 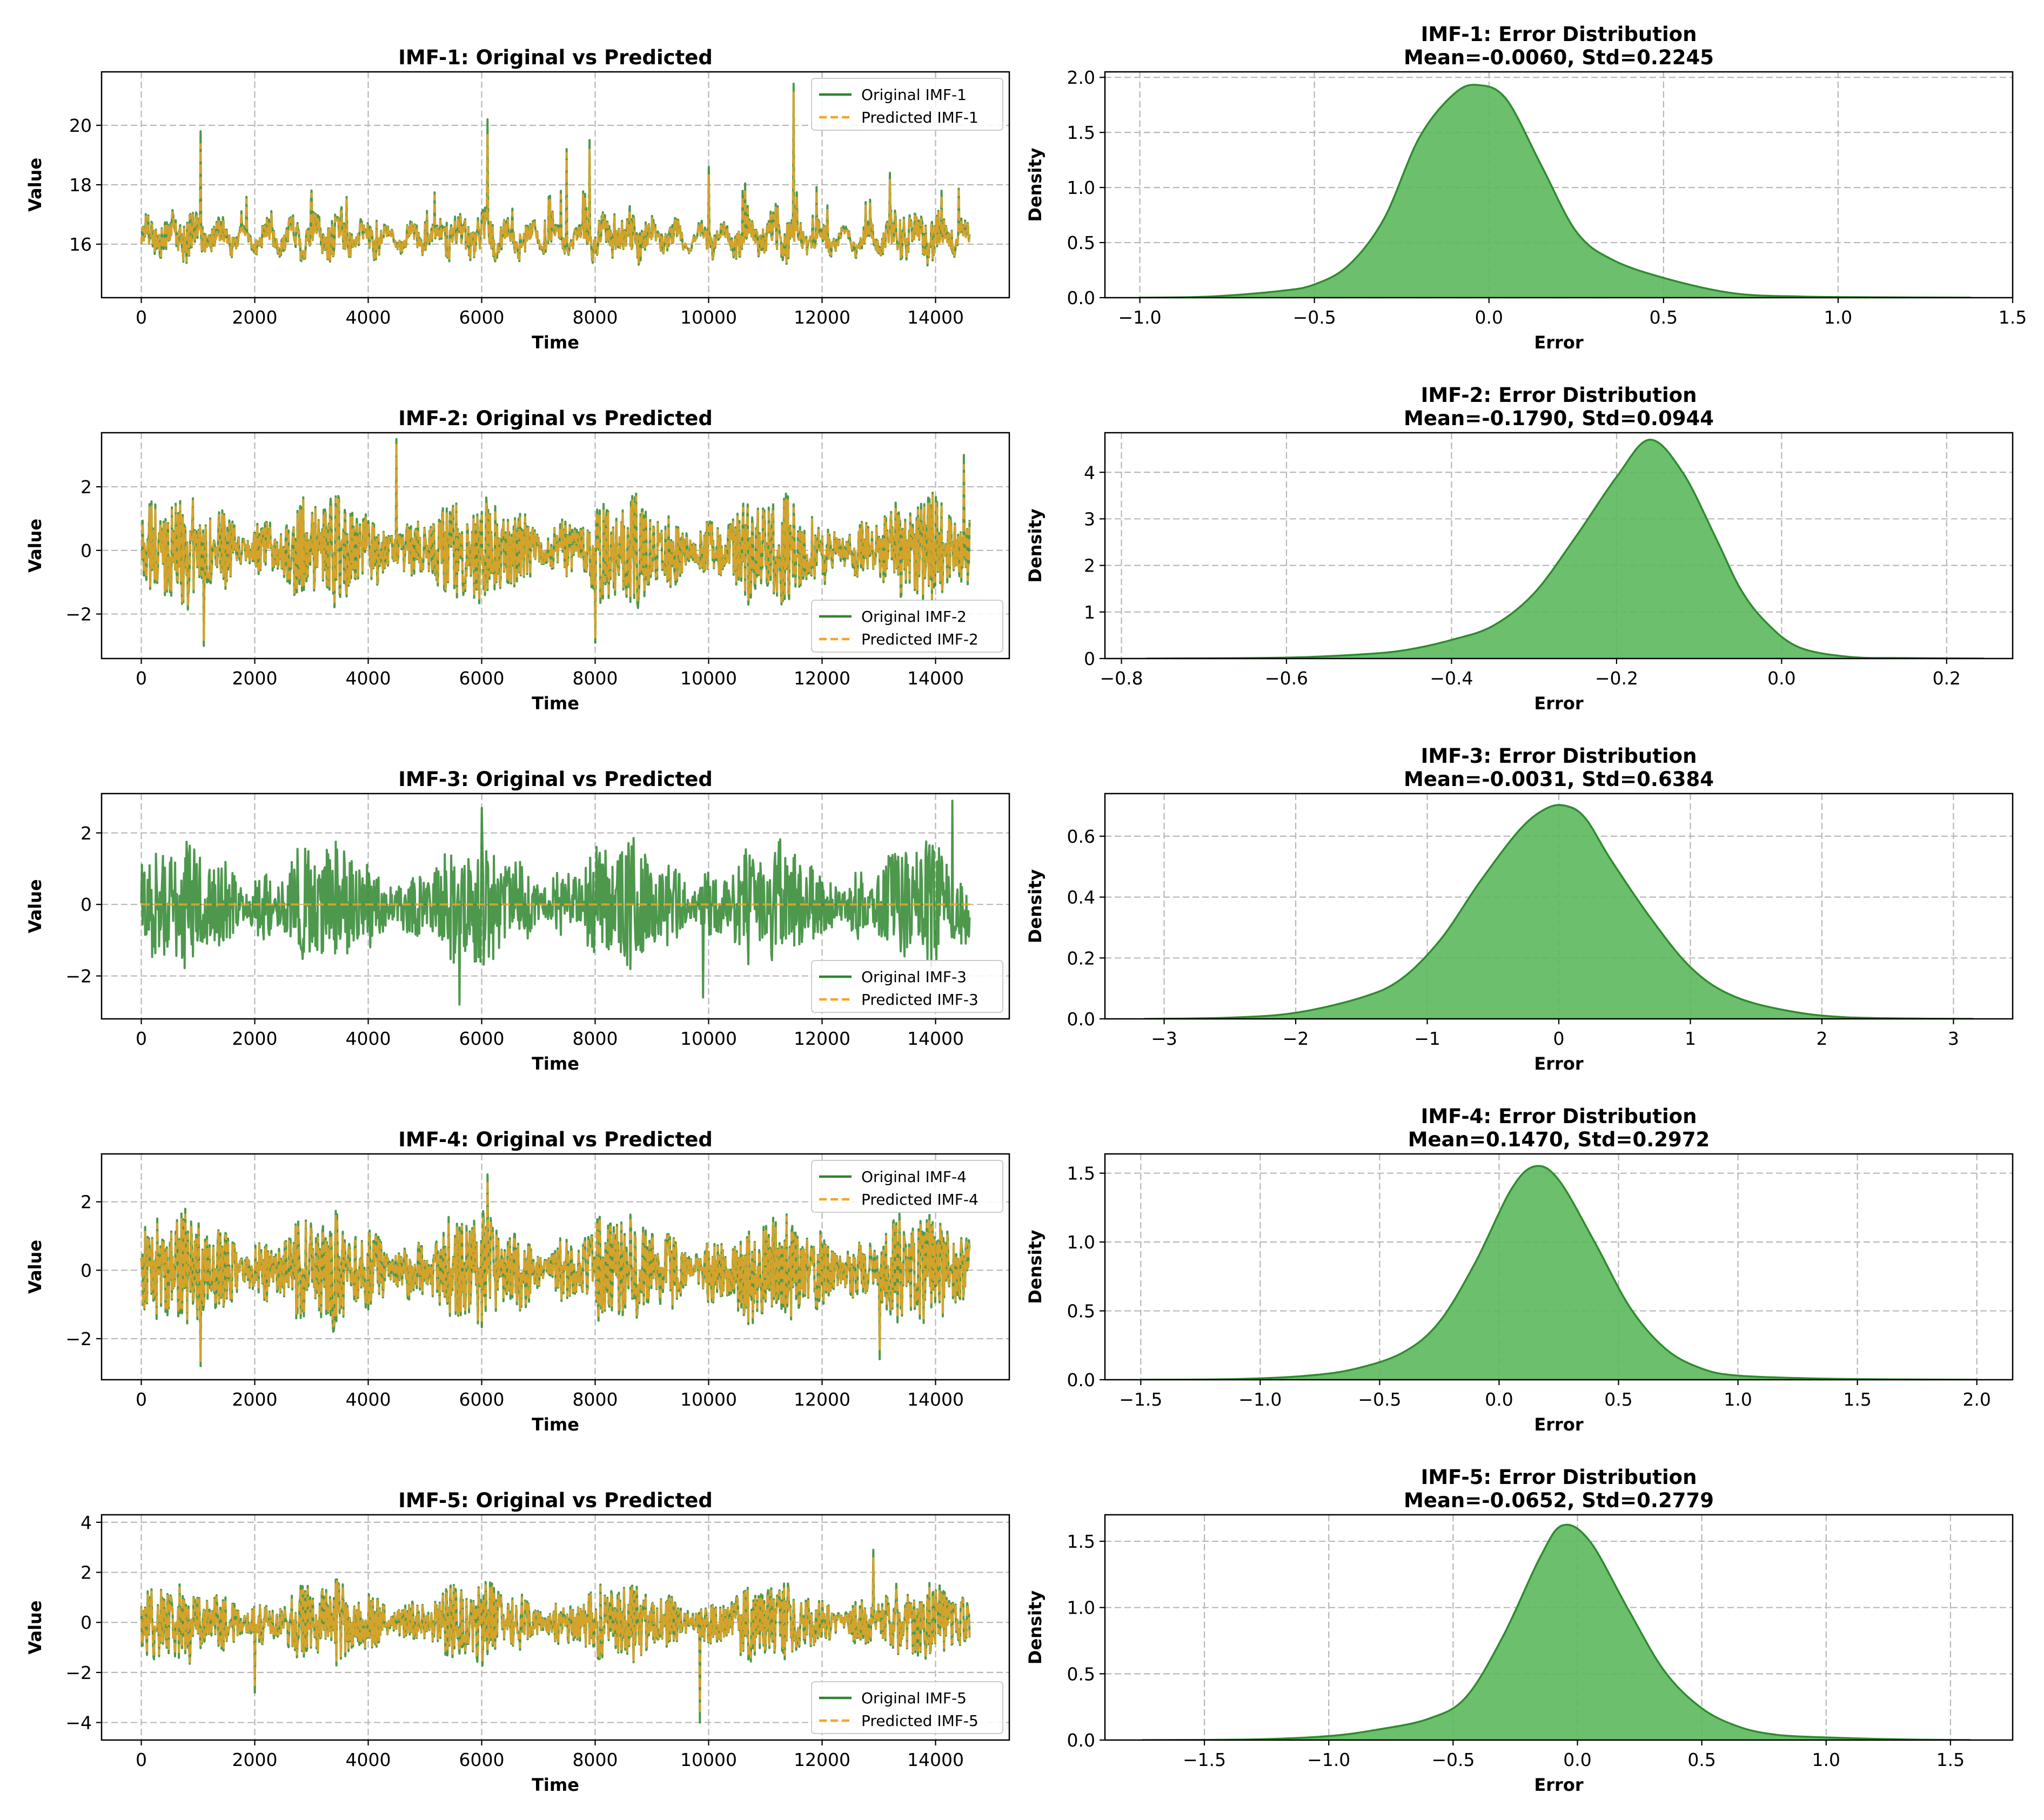 I want to click on legend: Original IMF-4 Predicted IMF-4, so click(x=907, y=1187).